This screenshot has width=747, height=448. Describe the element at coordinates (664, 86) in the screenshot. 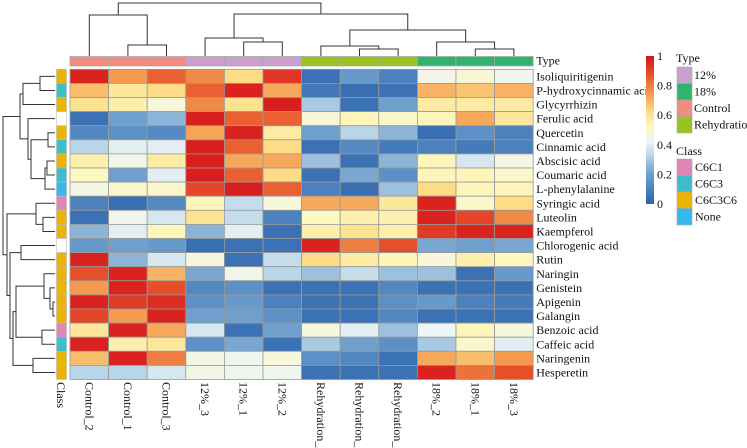

I see `colorbar-tick-label: 0.8` at that location.